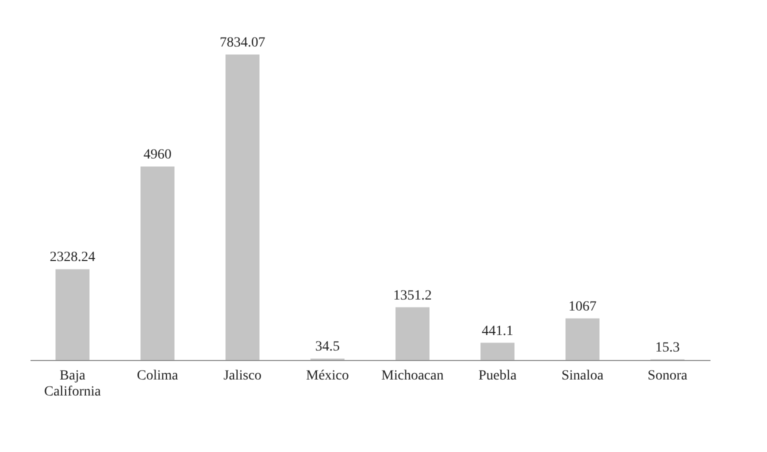 The image size is (767, 452). I want to click on data-label: 1067, so click(582, 306).